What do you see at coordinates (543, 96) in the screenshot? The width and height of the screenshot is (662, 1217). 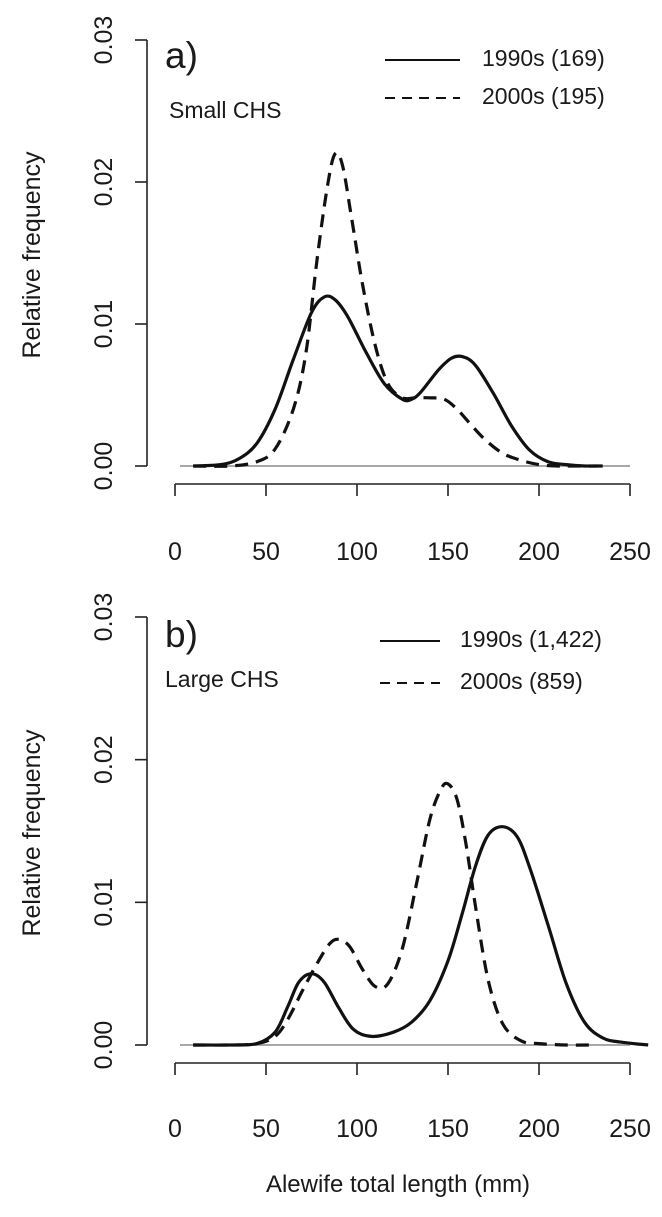 I see `legend-label: 2000s (195)` at bounding box center [543, 96].